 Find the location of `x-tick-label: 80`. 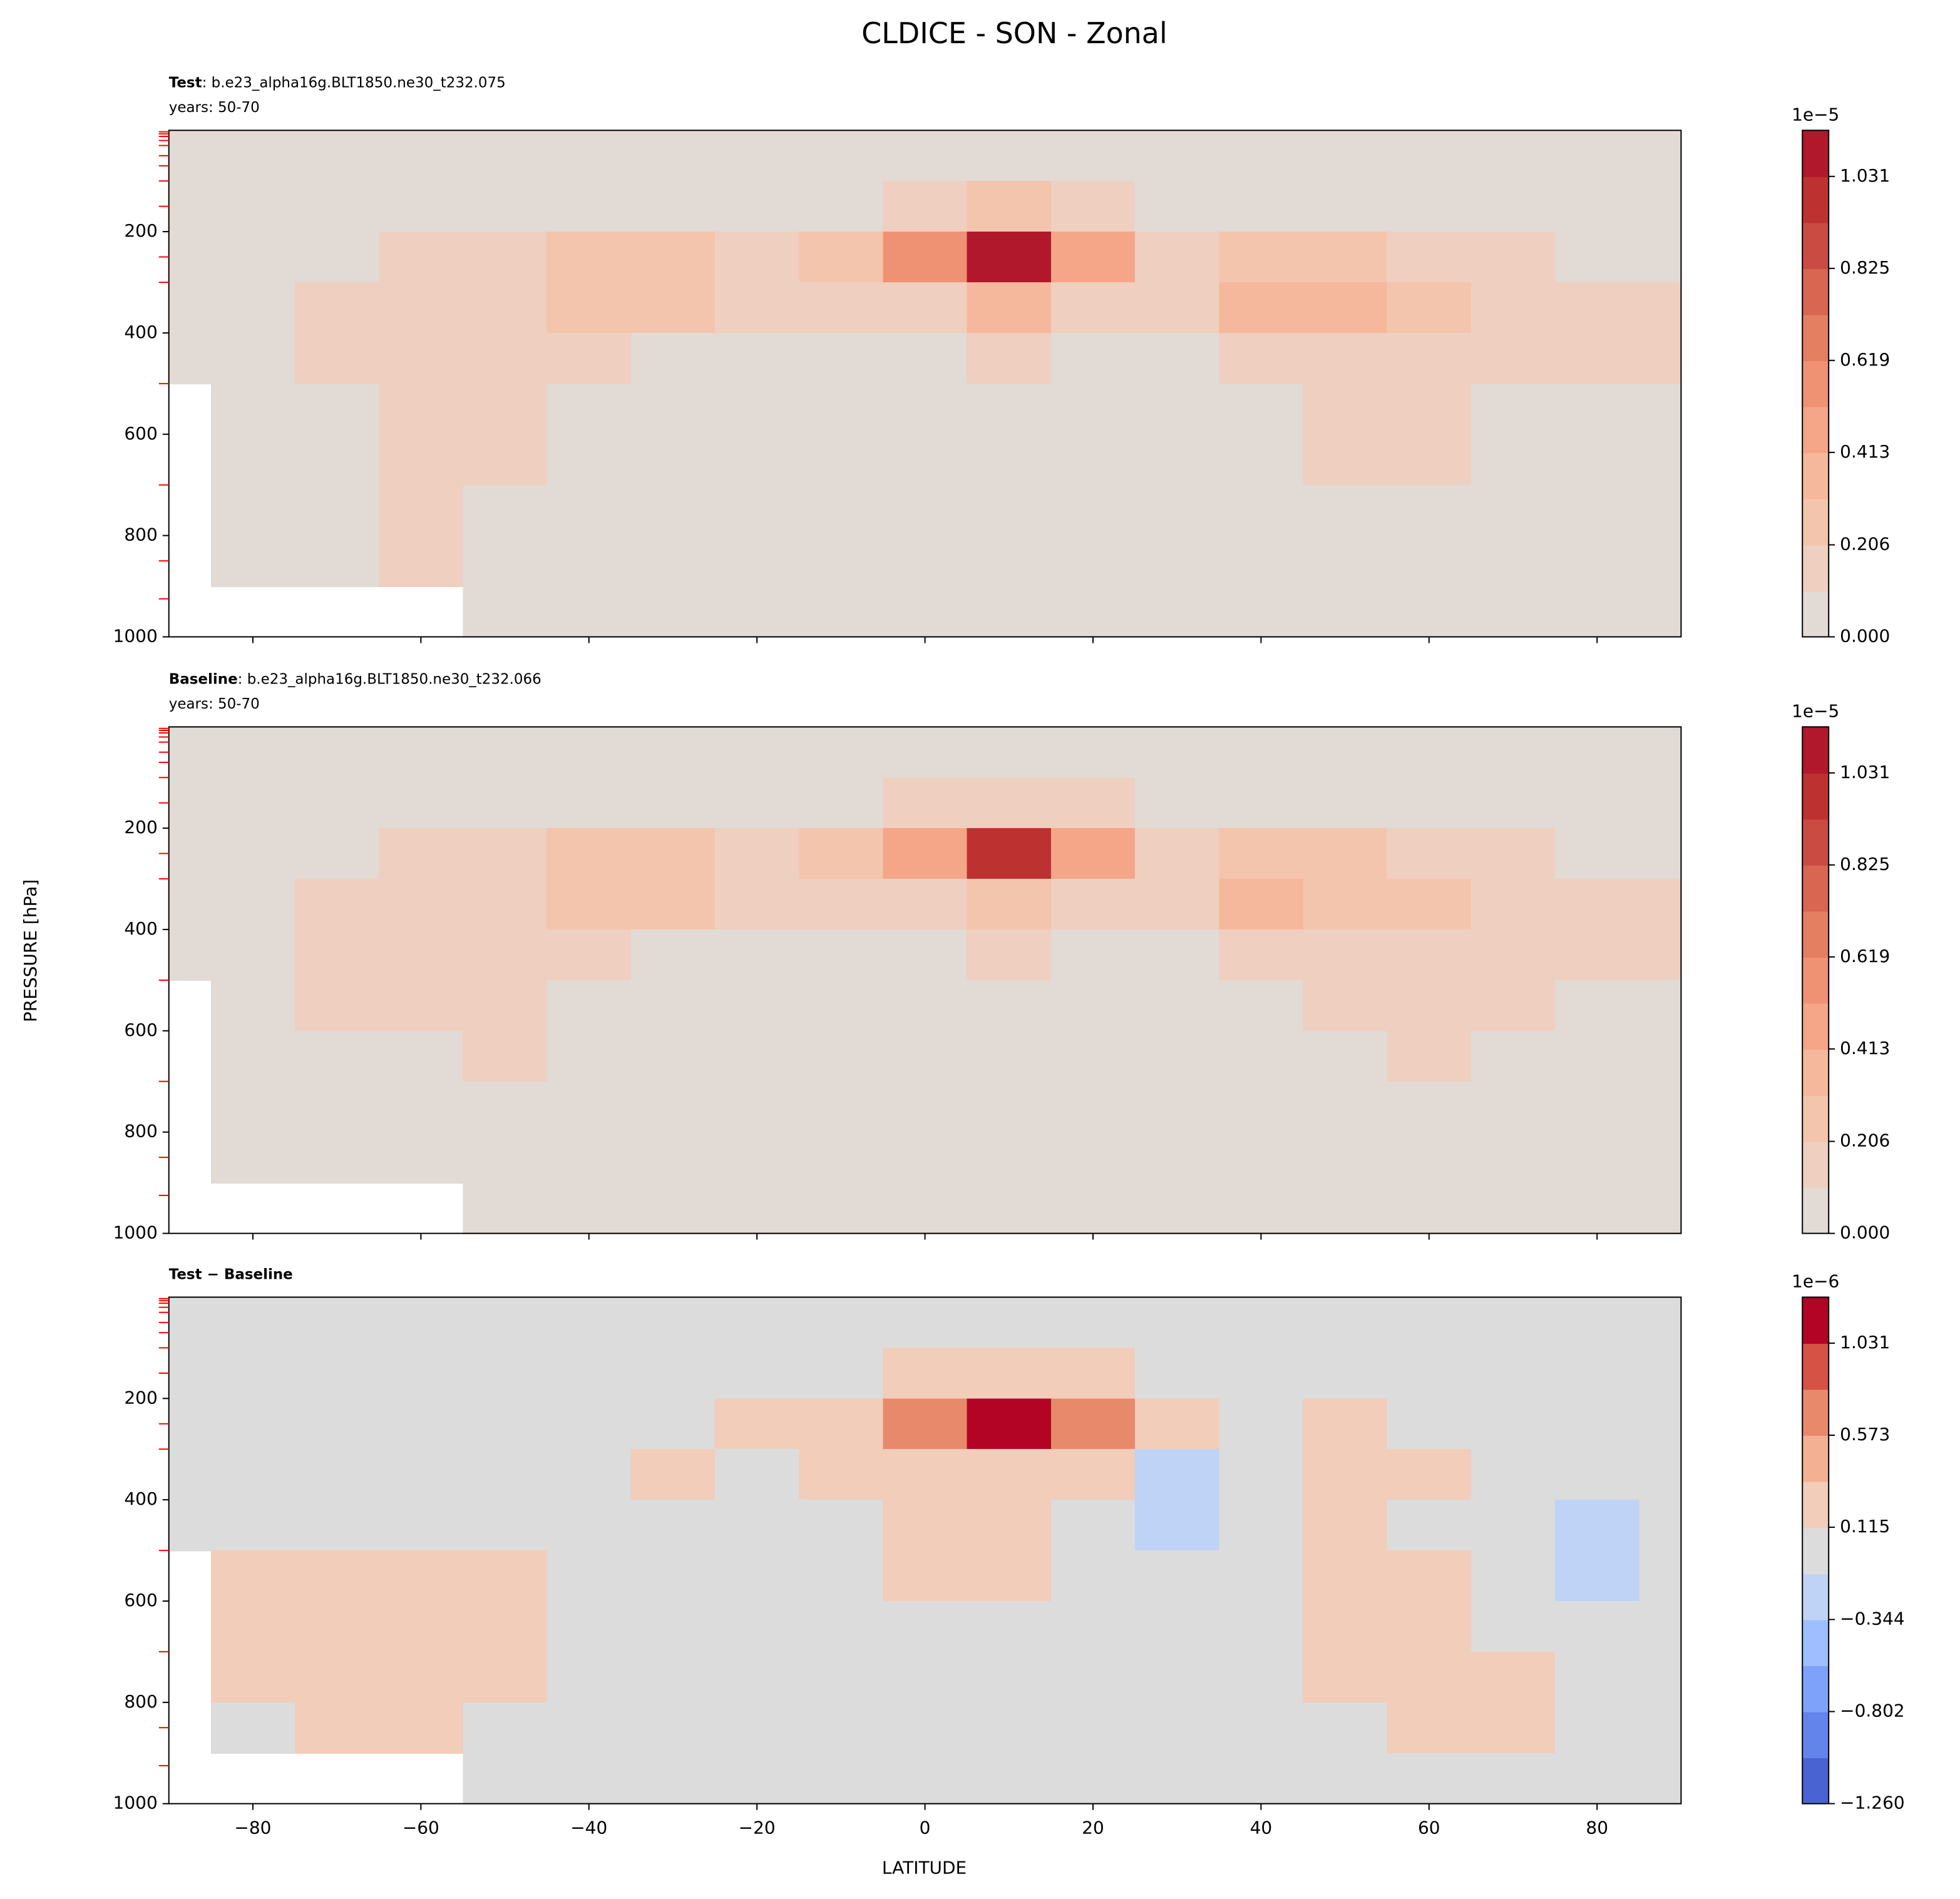

x-tick-label: 80 is located at coordinates (1597, 1828).